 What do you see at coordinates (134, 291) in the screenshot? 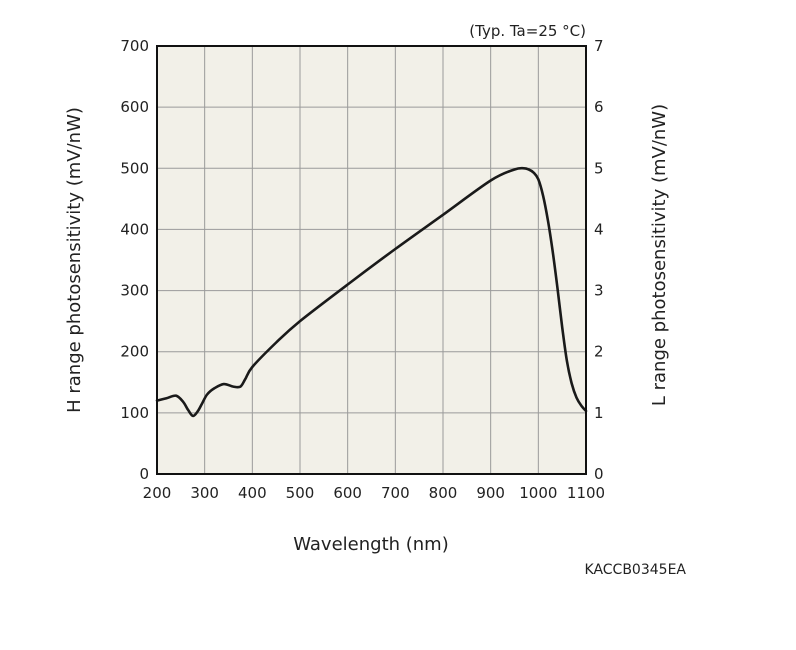
I see `y-left-tick-label: 300` at bounding box center [134, 291].